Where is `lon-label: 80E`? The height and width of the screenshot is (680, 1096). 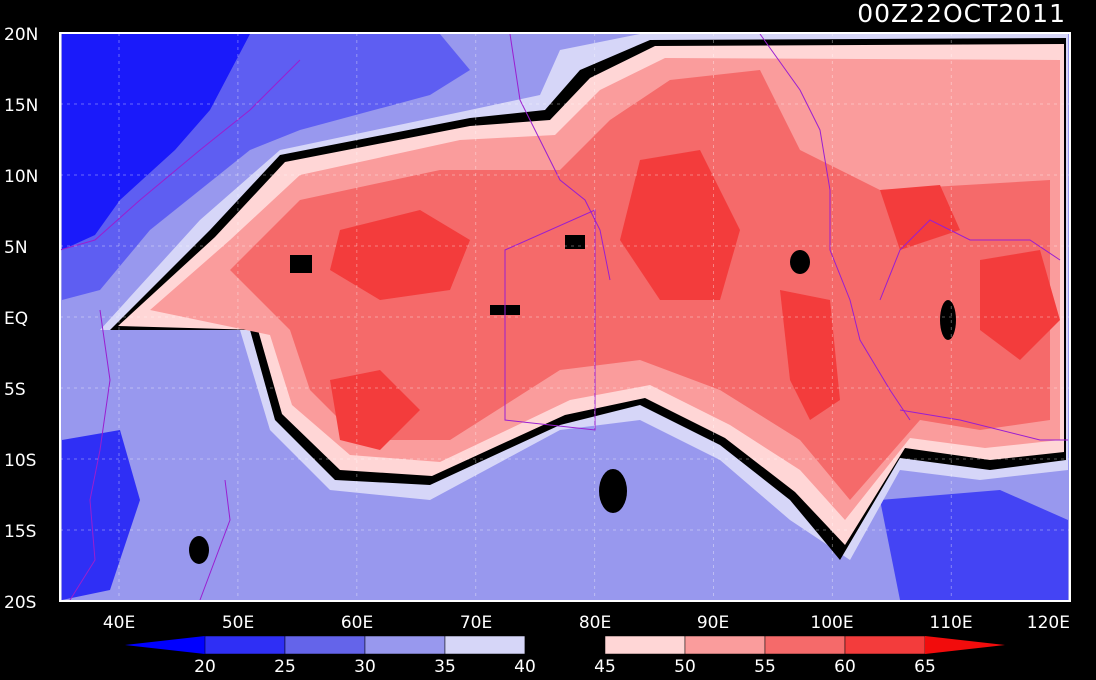 lon-label: 80E is located at coordinates (595, 623).